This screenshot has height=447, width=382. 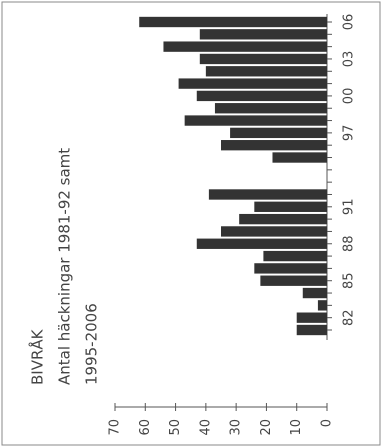 I want to click on y-tick-label: 50, so click(x=175, y=427).